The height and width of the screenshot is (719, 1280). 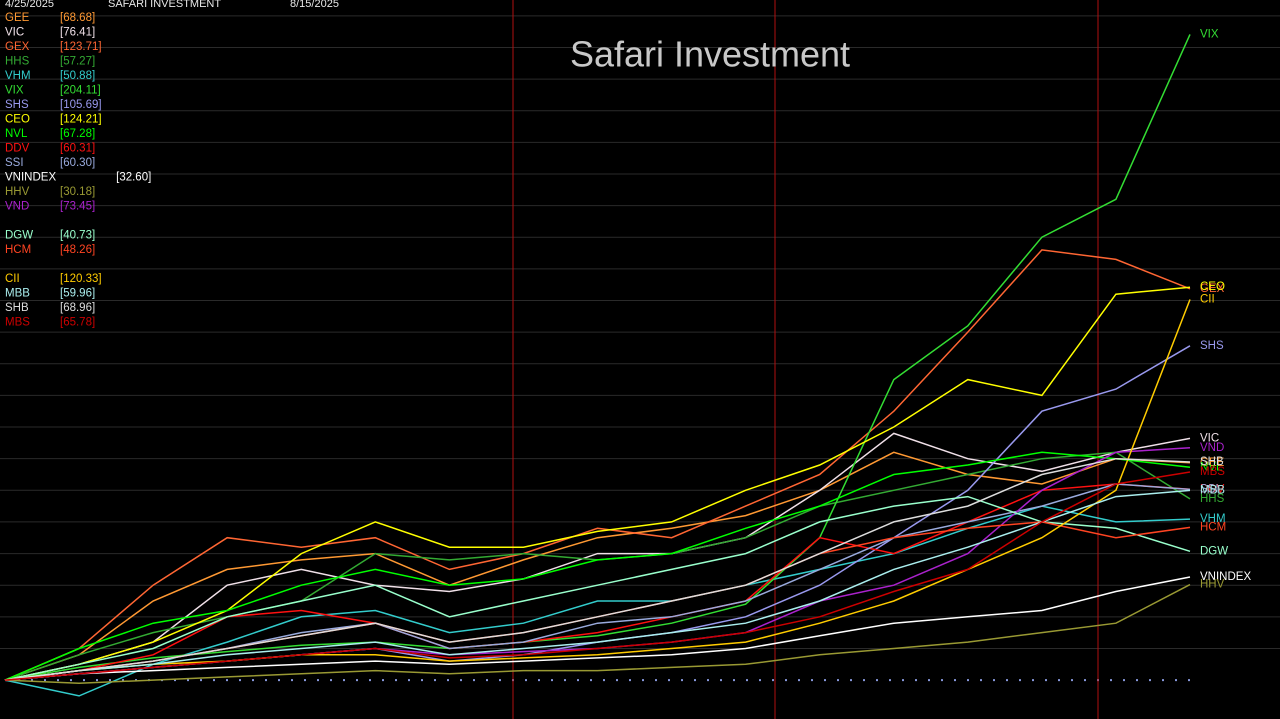 What do you see at coordinates (1212, 346) in the screenshot?
I see `series-end-label: SHS` at bounding box center [1212, 346].